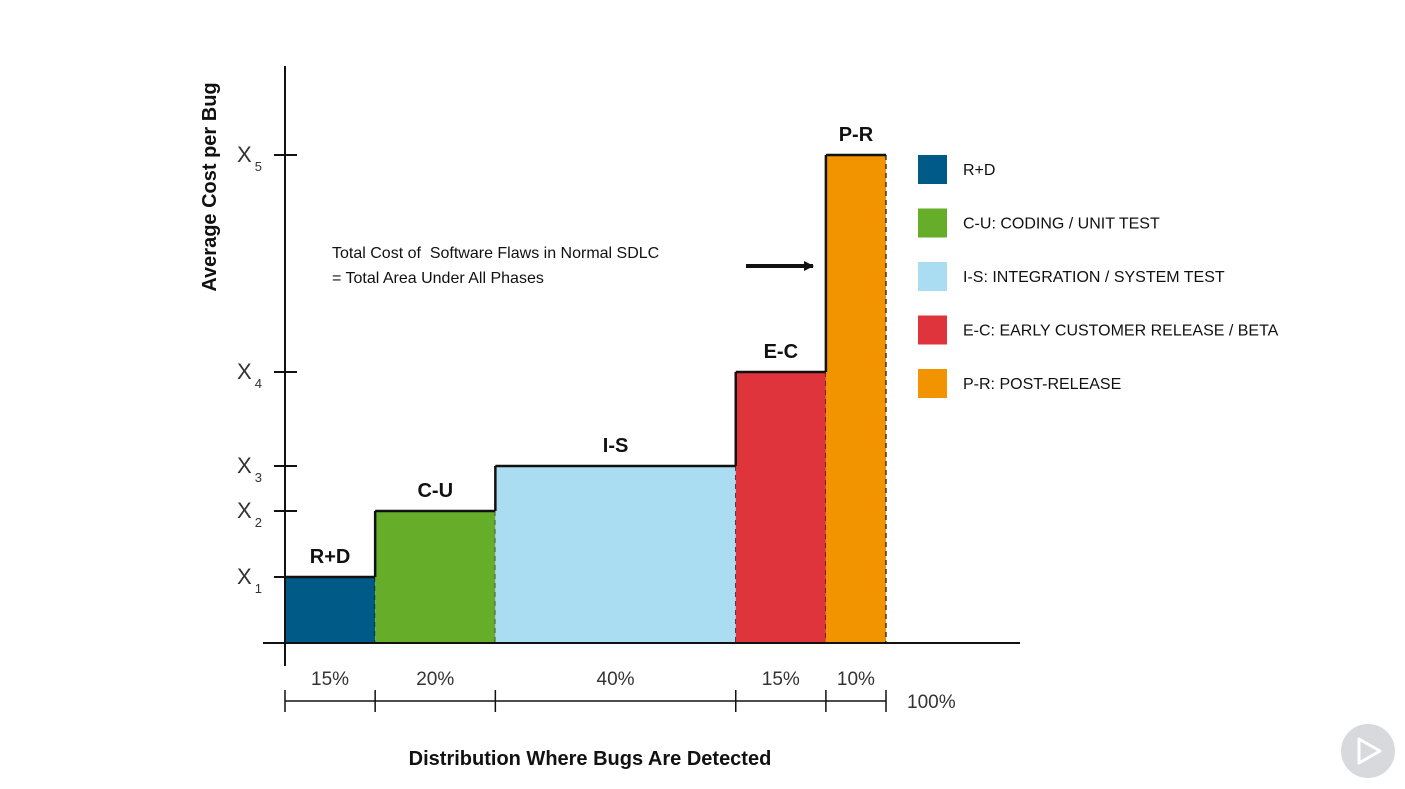 The height and width of the screenshot is (789, 1405). What do you see at coordinates (781, 679) in the screenshot?
I see `share-label-e-c: 15%` at bounding box center [781, 679].